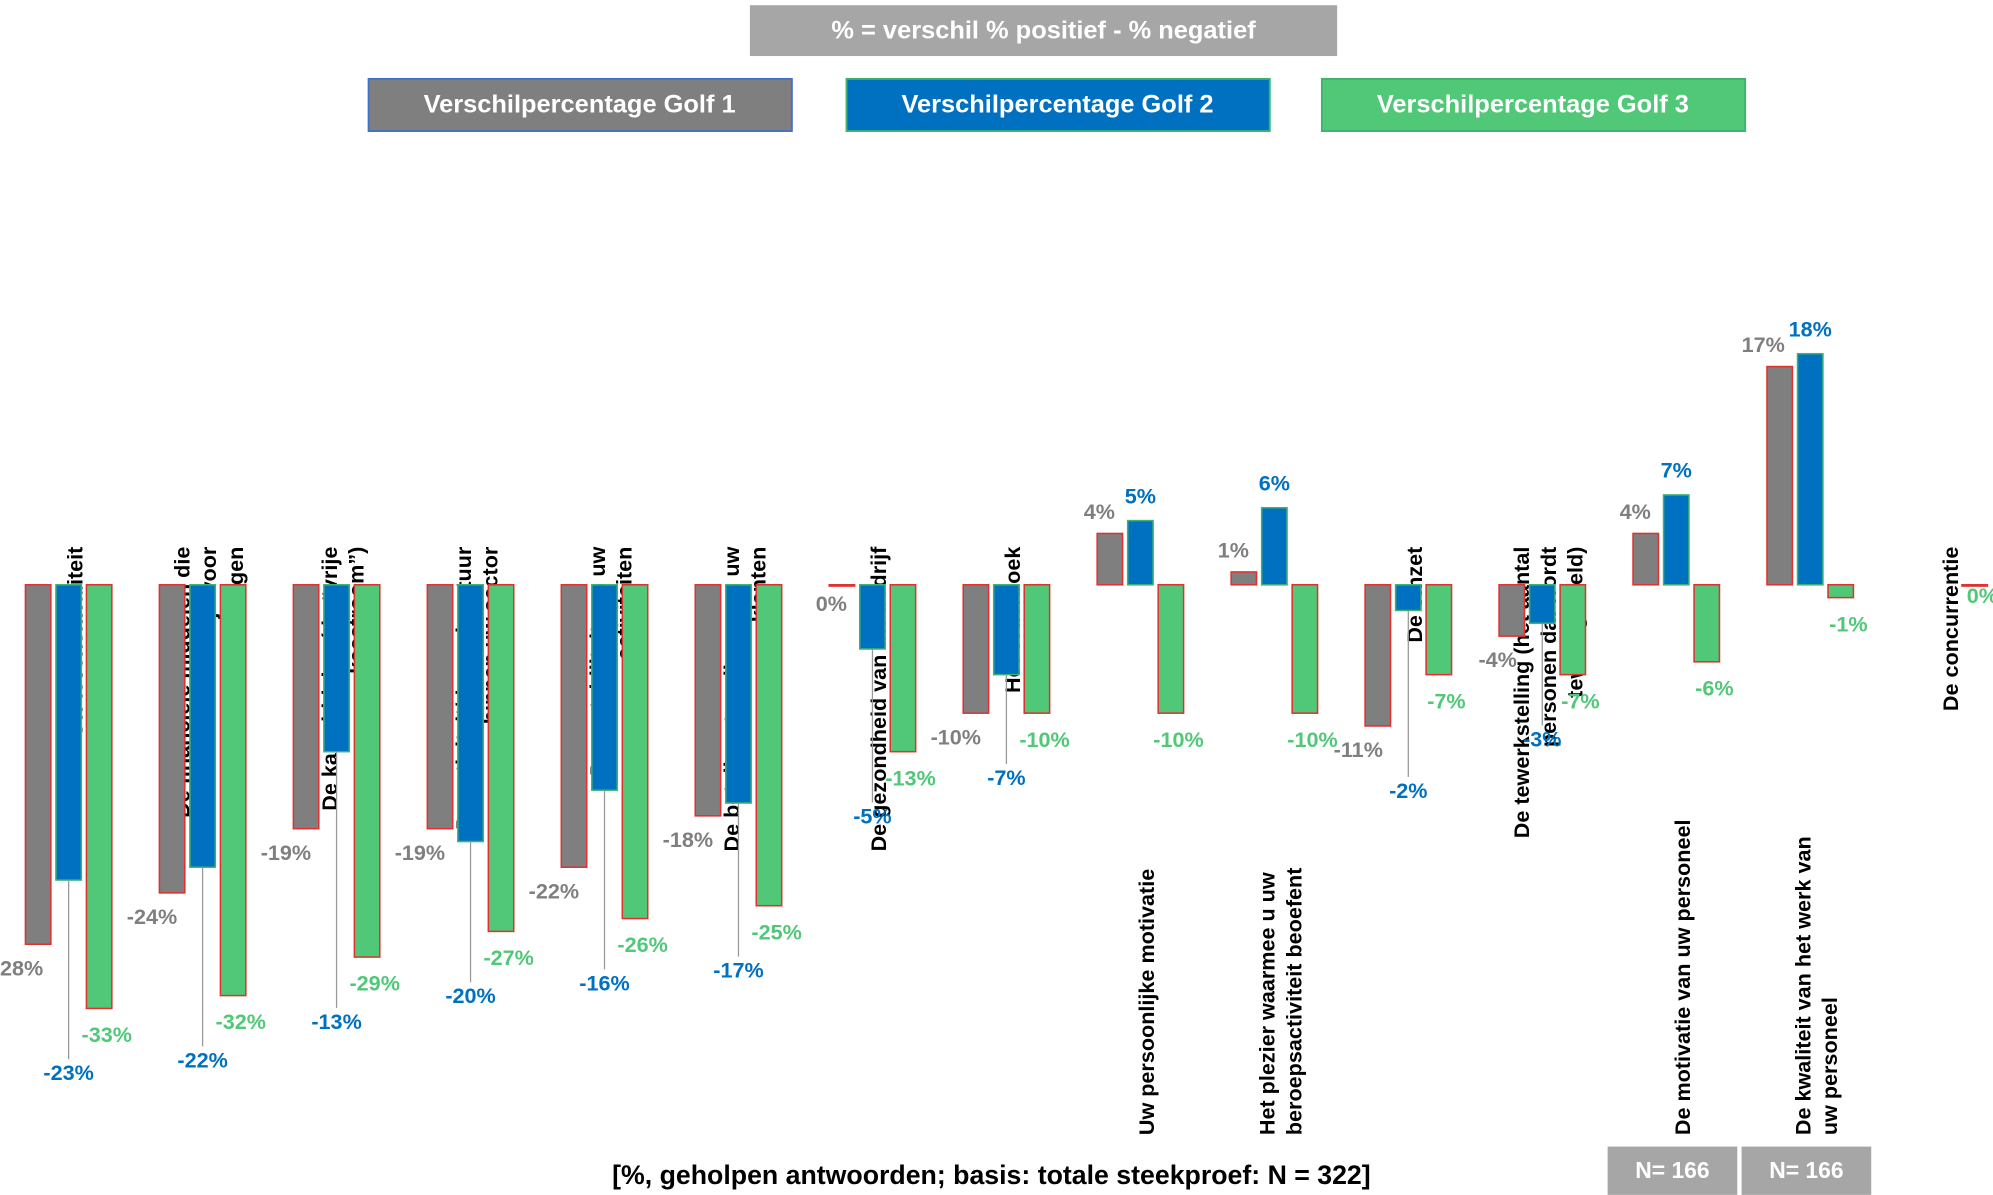 This screenshot has height=1195, width=1993. Describe the element at coordinates (1140, 495) in the screenshot. I see `data-label: 5%` at that location.